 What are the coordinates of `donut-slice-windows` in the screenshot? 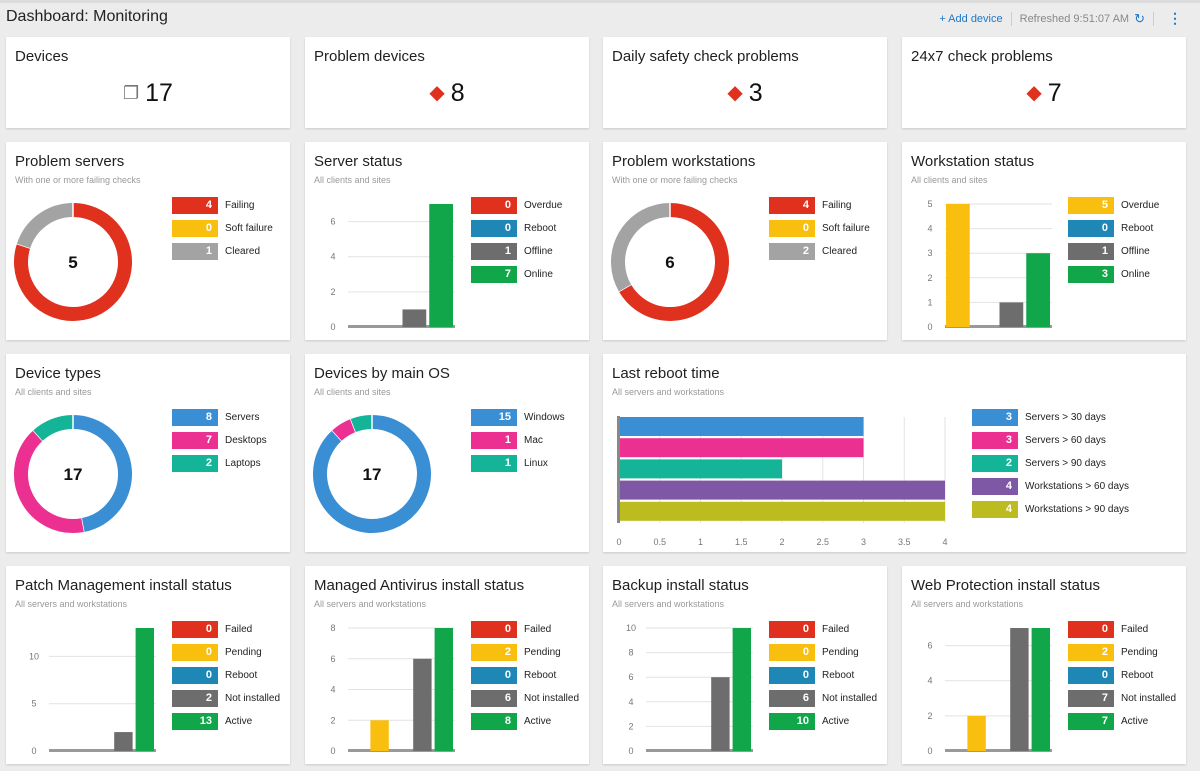 It's located at (372, 474).